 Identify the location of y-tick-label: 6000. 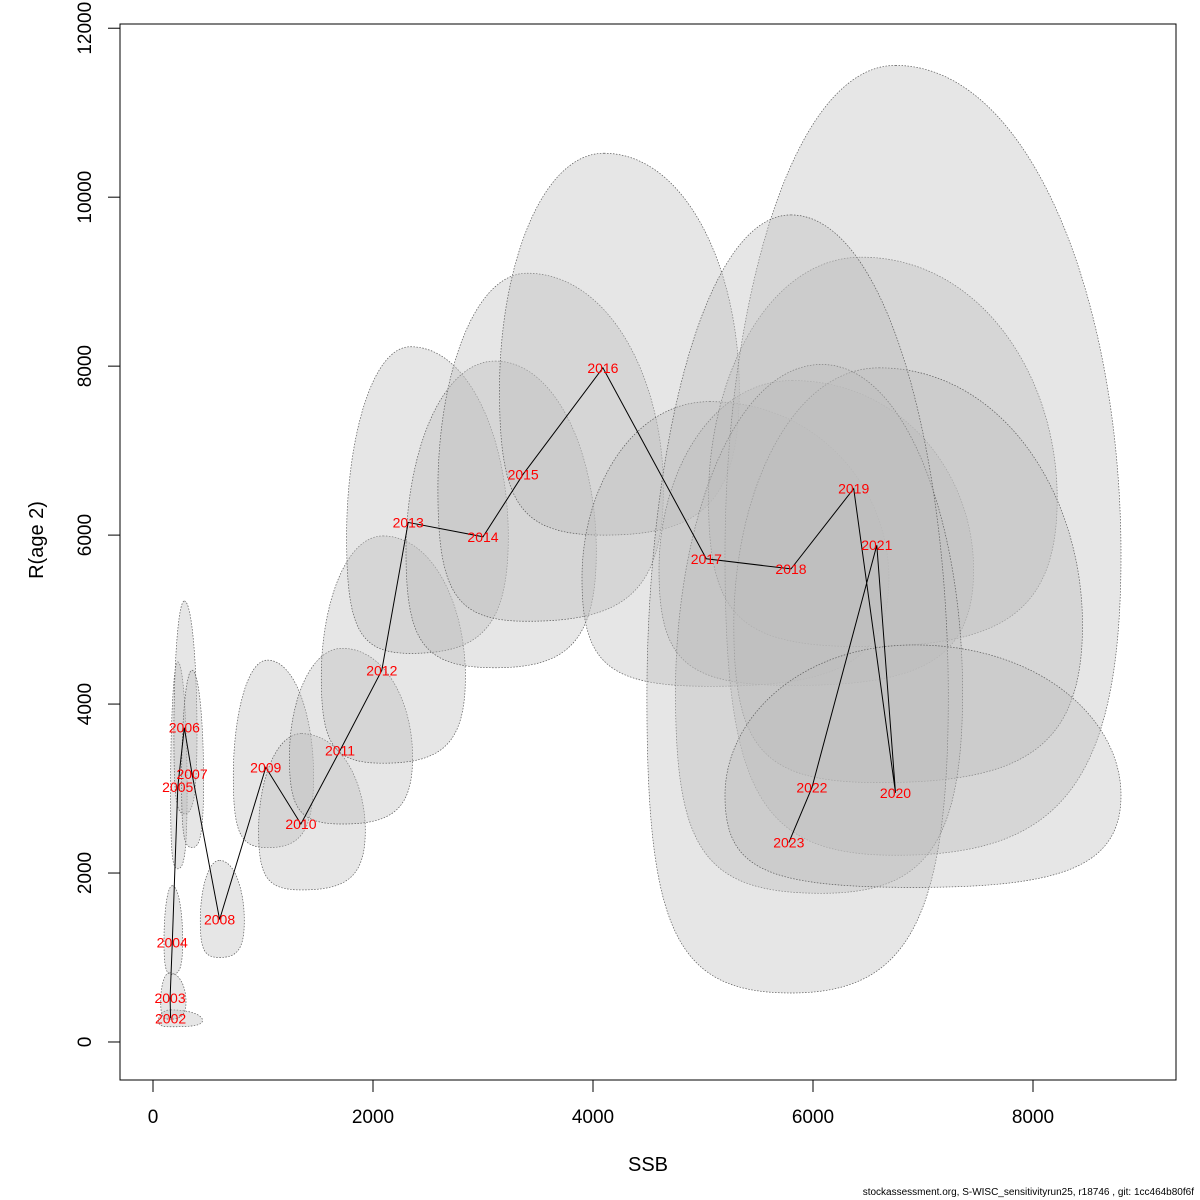
(85, 535).